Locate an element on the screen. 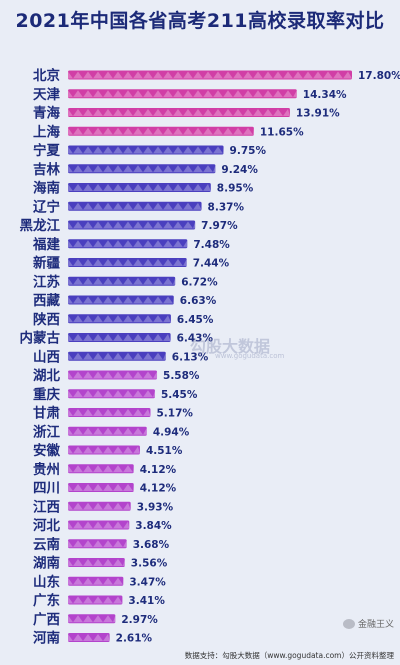  category-label: 新疆 is located at coordinates (46, 263).